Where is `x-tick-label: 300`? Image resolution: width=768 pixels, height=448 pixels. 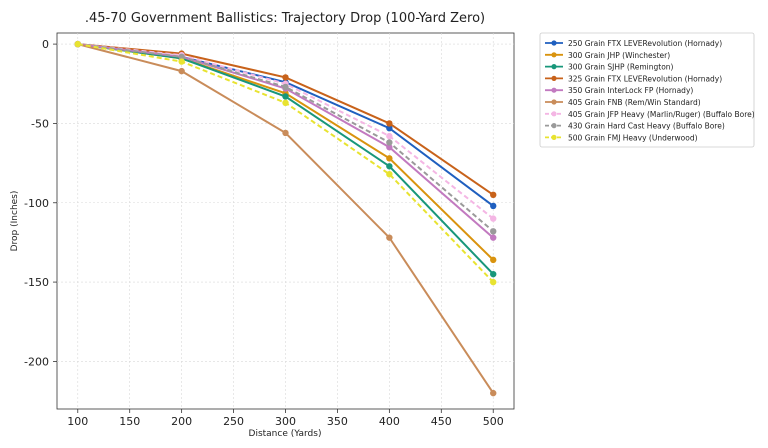 x-tick-label: 300 is located at coordinates (285, 421).